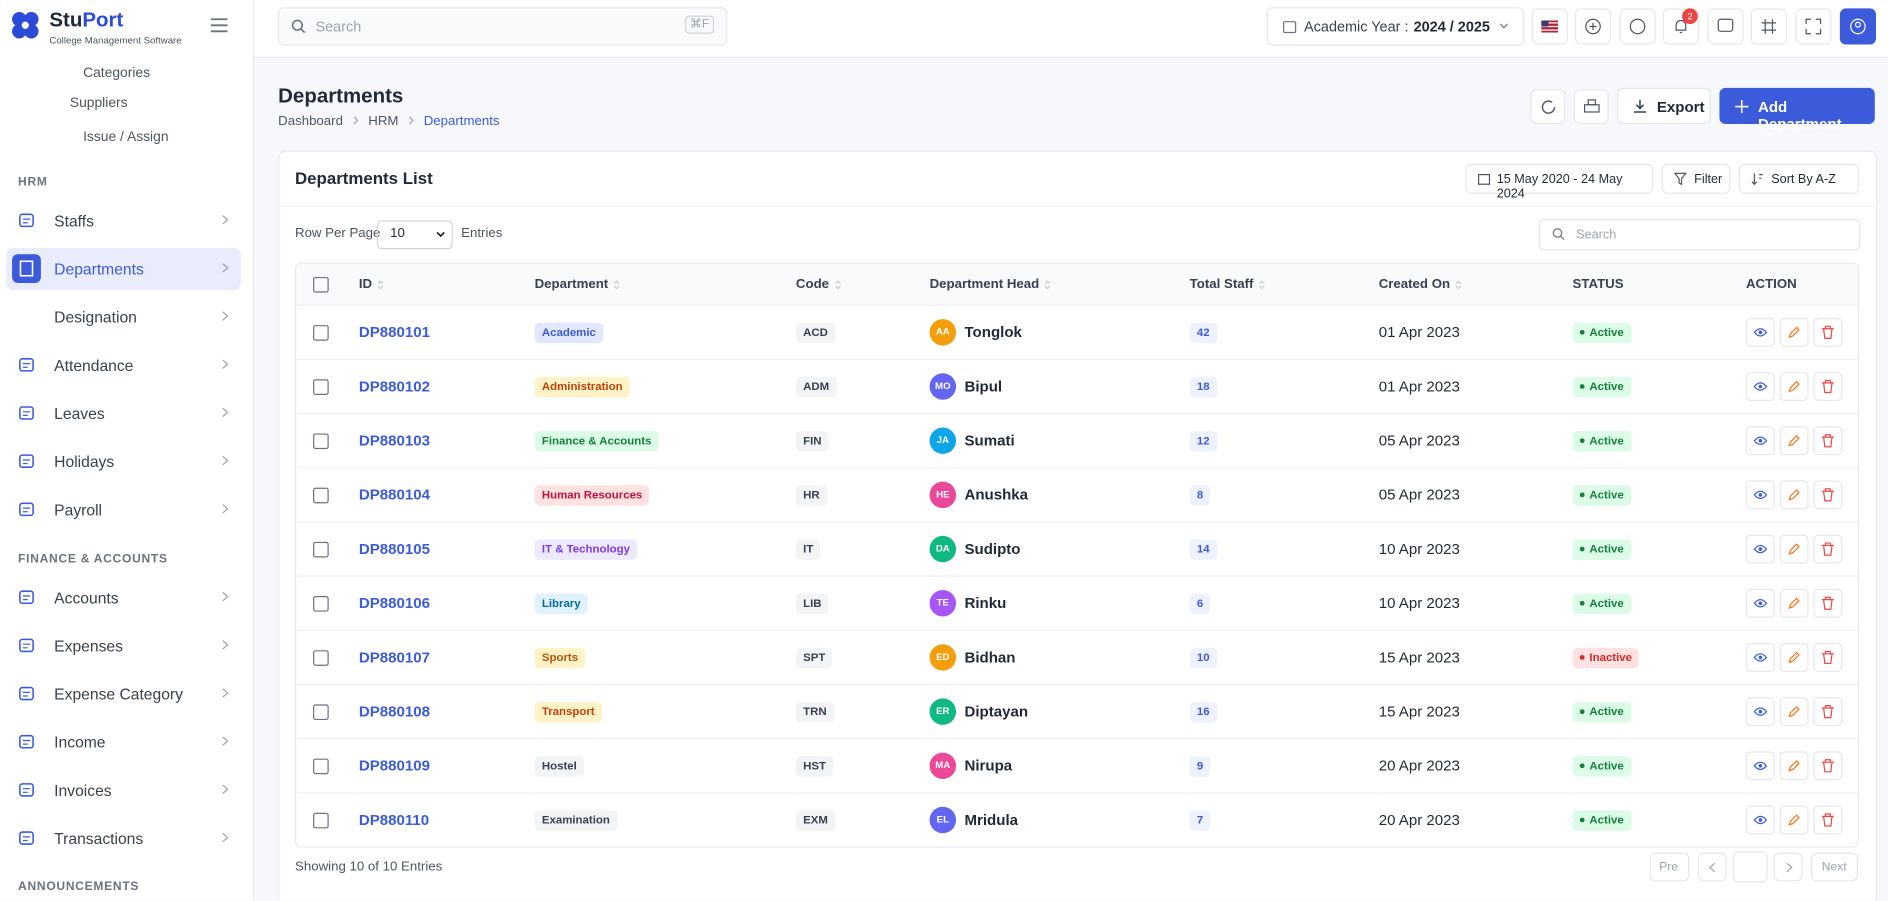 The height and width of the screenshot is (901, 1888). Describe the element at coordinates (225, 789) in the screenshot. I see `chevron` at that location.